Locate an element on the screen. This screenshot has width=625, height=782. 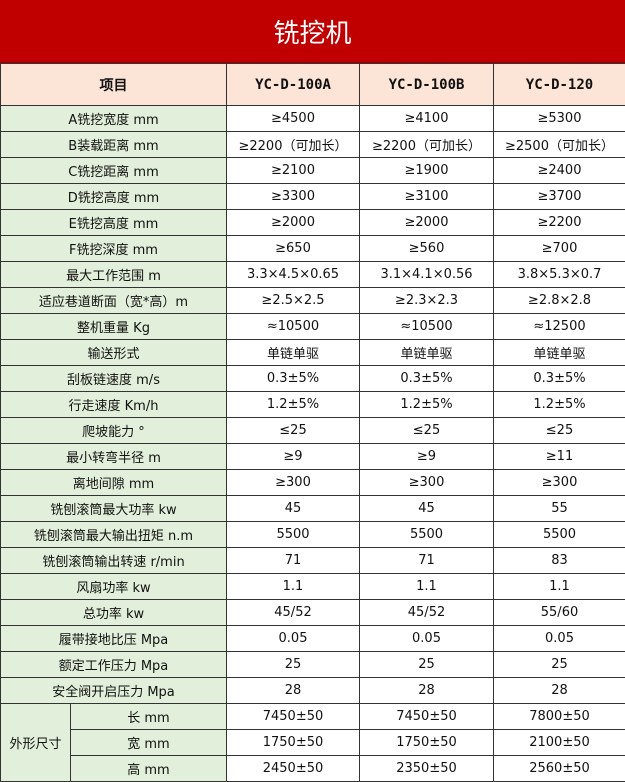
table-row: 适应巷道断面（宽*高）m≥2.5×2.5≥2.3×2.3≥2.8×2.8 is located at coordinates (313, 301).